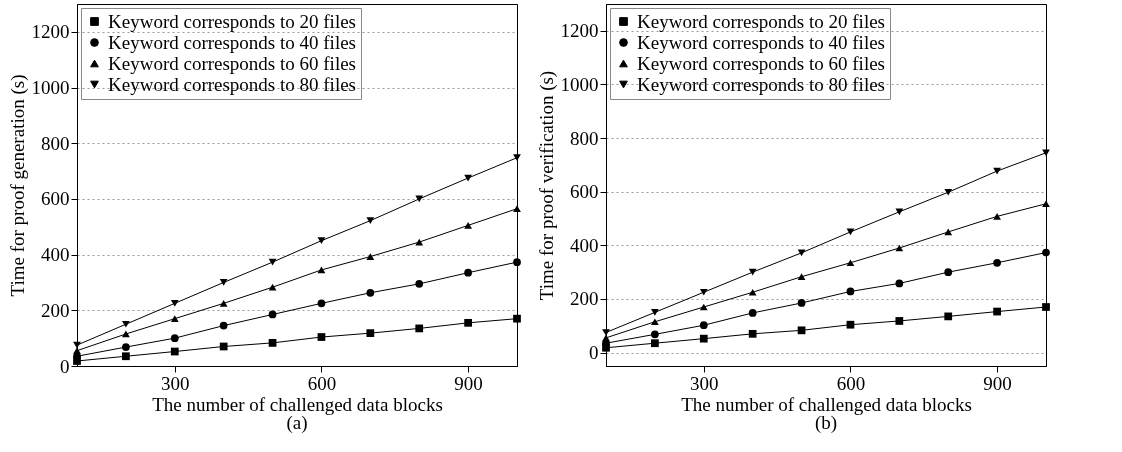  What do you see at coordinates (761, 21) in the screenshot?
I see `legend-label: Keyword corresponds to 20 files` at bounding box center [761, 21].